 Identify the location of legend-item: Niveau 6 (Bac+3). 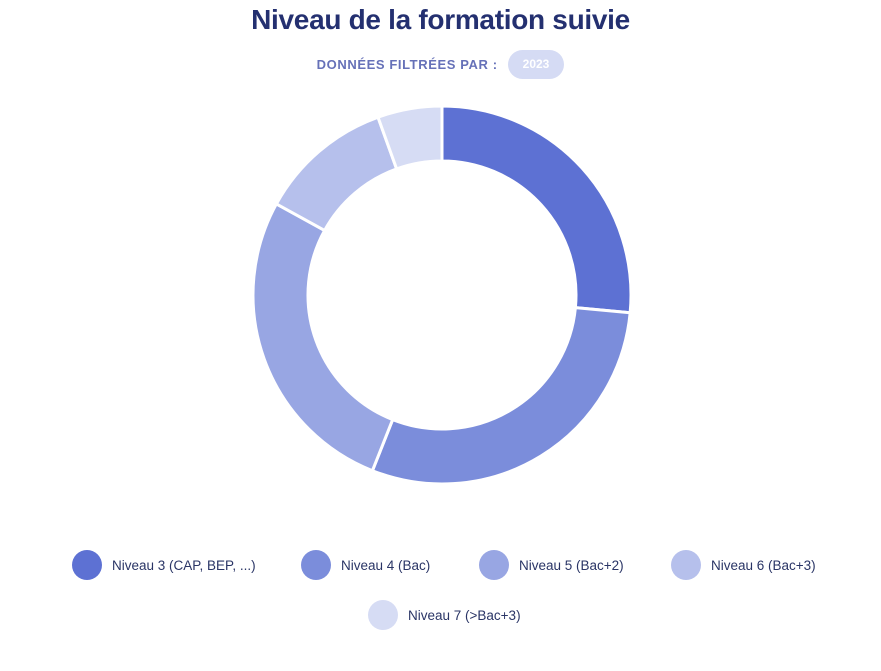
(743, 565).